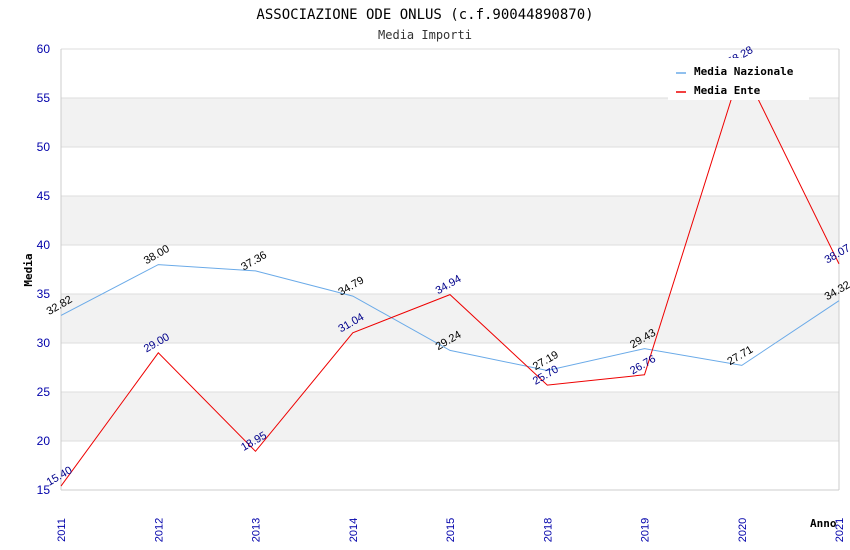 This screenshot has height=550, width=850. What do you see at coordinates (823, 523) in the screenshot?
I see `x-axis-label: Anno` at bounding box center [823, 523].